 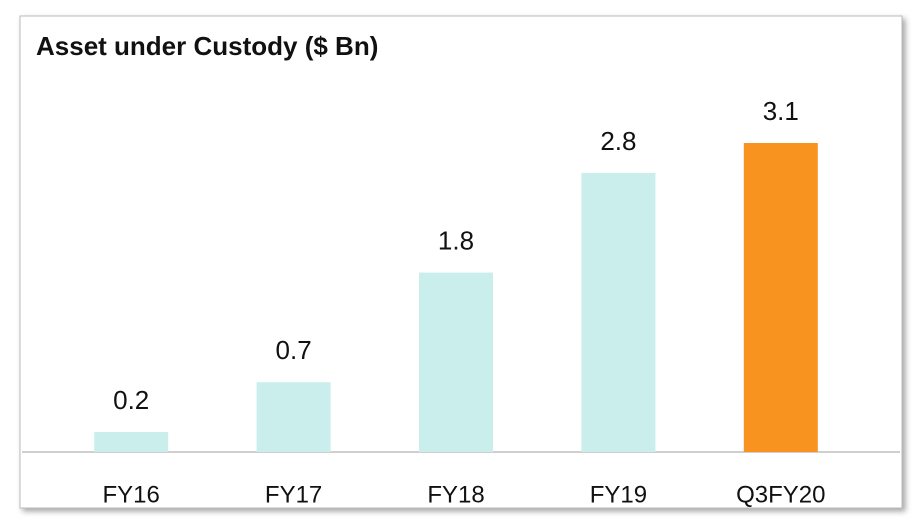 What do you see at coordinates (293, 494) in the screenshot?
I see `x-tick-label: FY17` at bounding box center [293, 494].